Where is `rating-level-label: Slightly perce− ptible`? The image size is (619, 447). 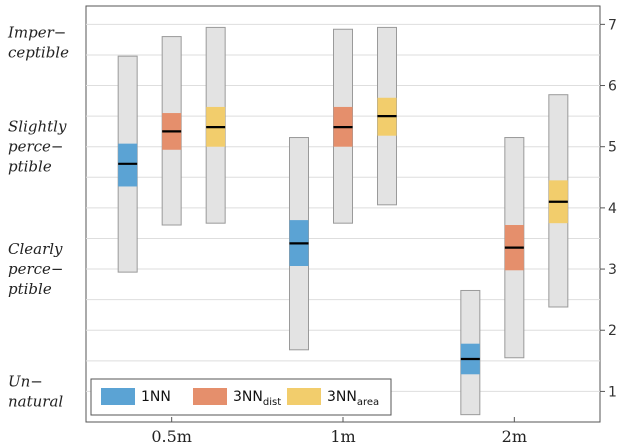 rating-level-label: Slightly perce− ptible is located at coordinates (37, 147).